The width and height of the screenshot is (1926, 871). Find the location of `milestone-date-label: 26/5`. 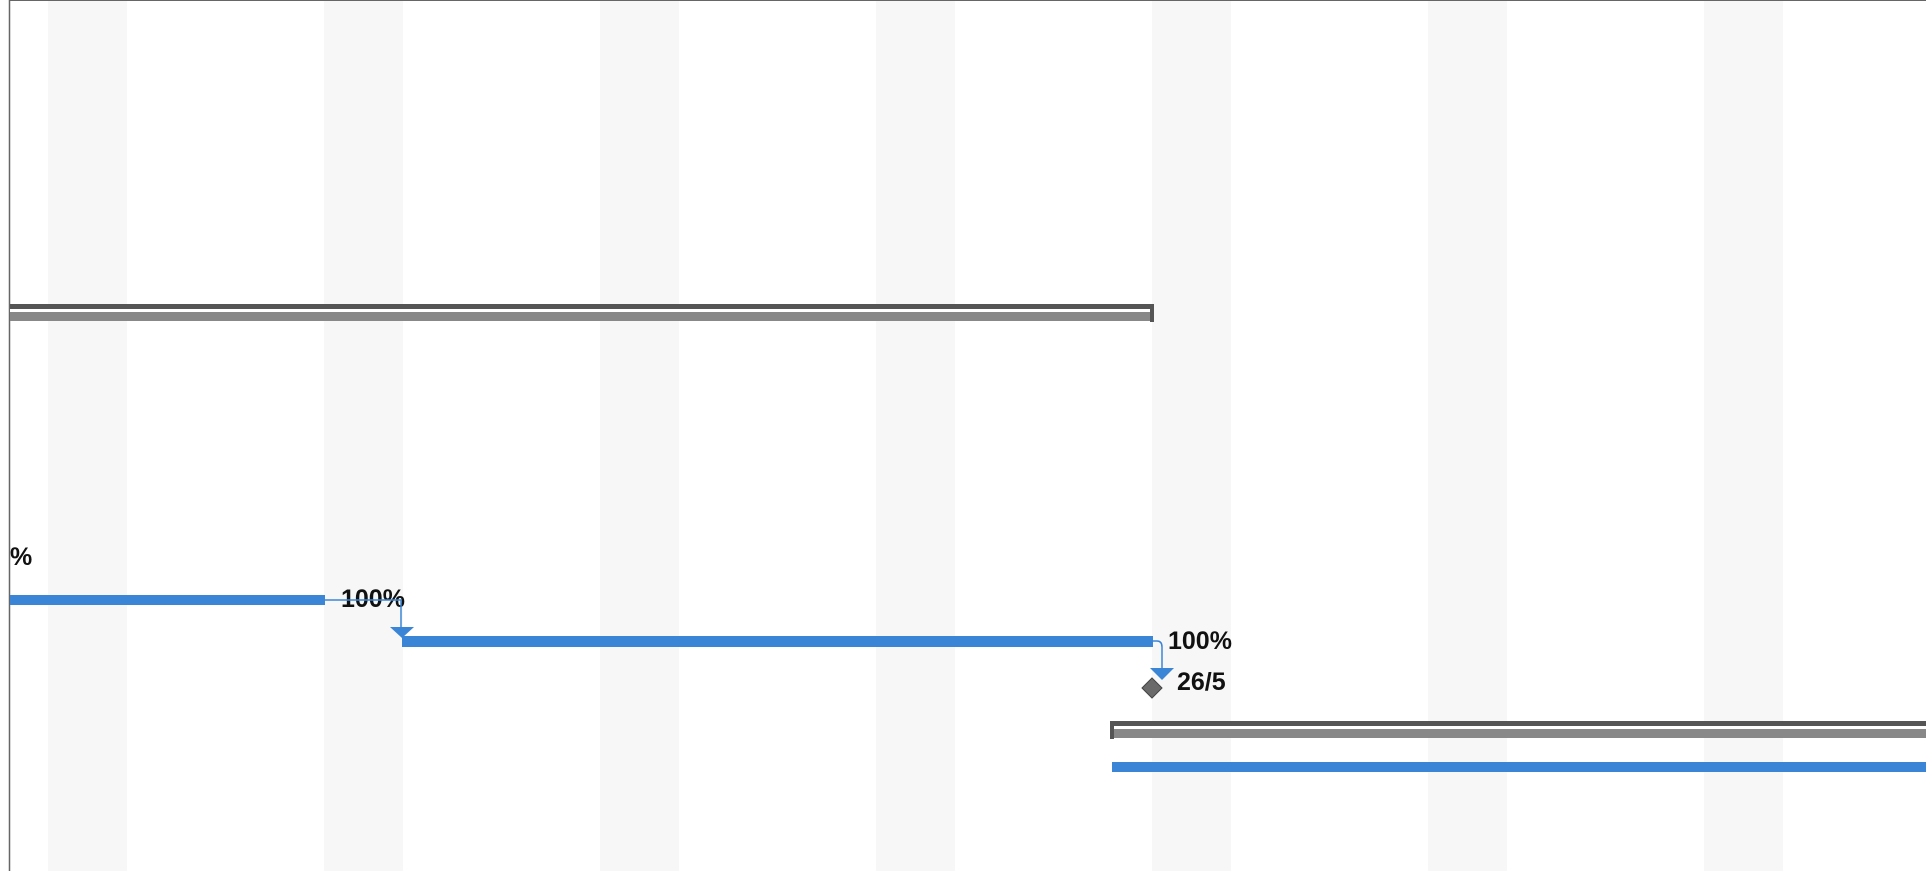

milestone-date-label: 26/5 is located at coordinates (1201, 682).